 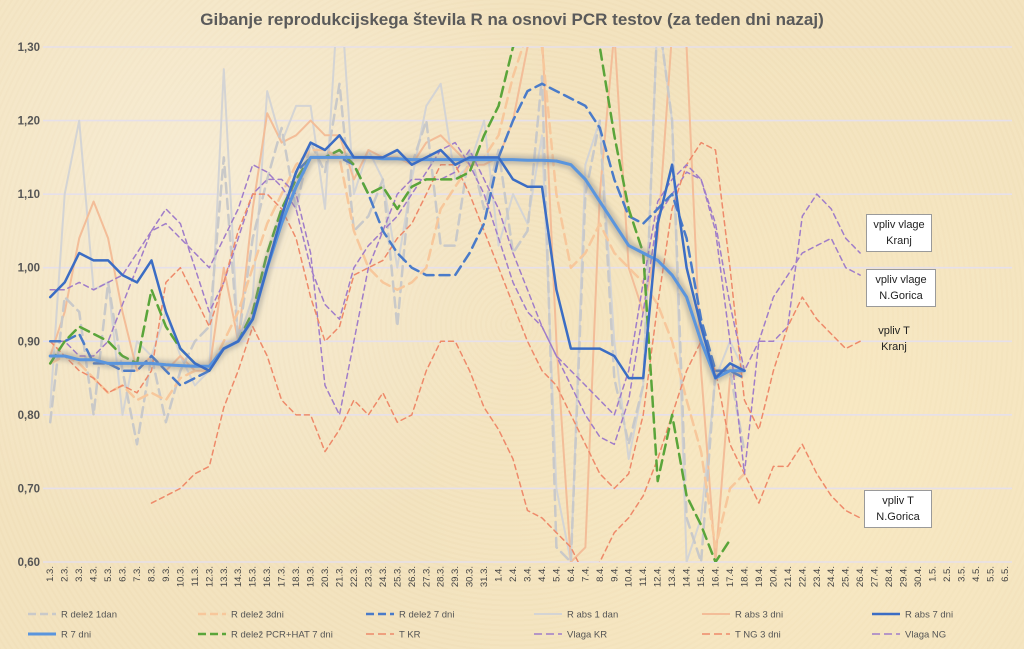 What do you see at coordinates (368, 576) in the screenshot?
I see `x-tick-label: 23.3.` at bounding box center [368, 576].